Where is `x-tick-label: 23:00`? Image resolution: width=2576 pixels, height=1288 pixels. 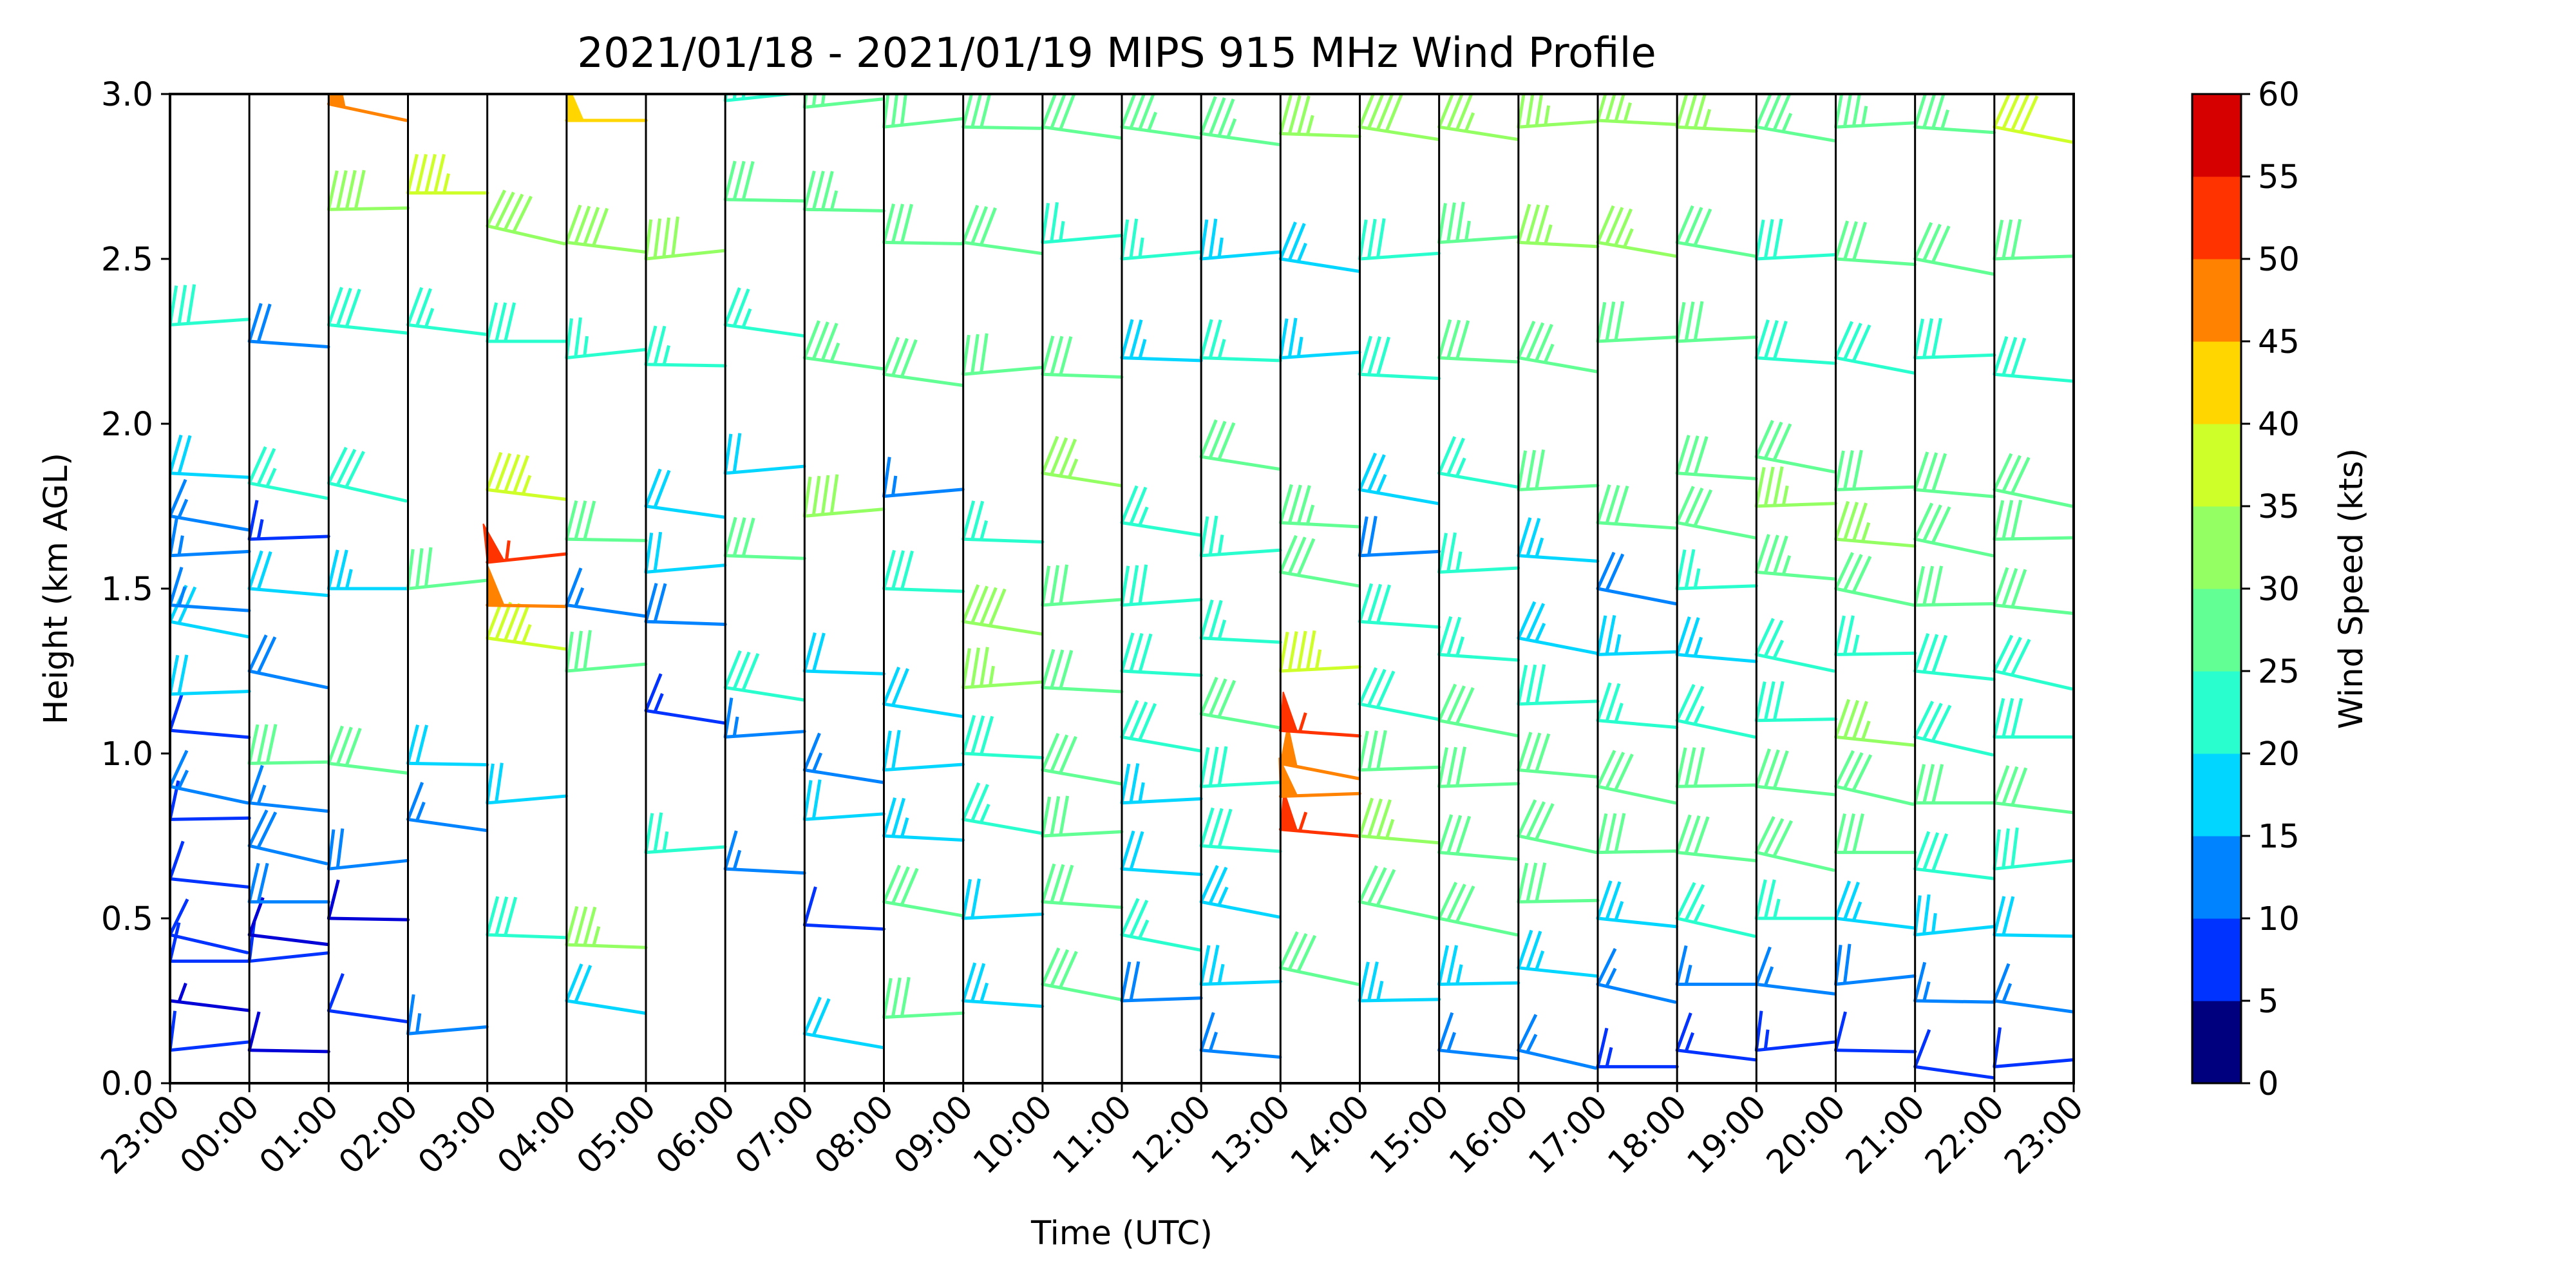
x-tick-label: 23:00 is located at coordinates (2045, 1135).